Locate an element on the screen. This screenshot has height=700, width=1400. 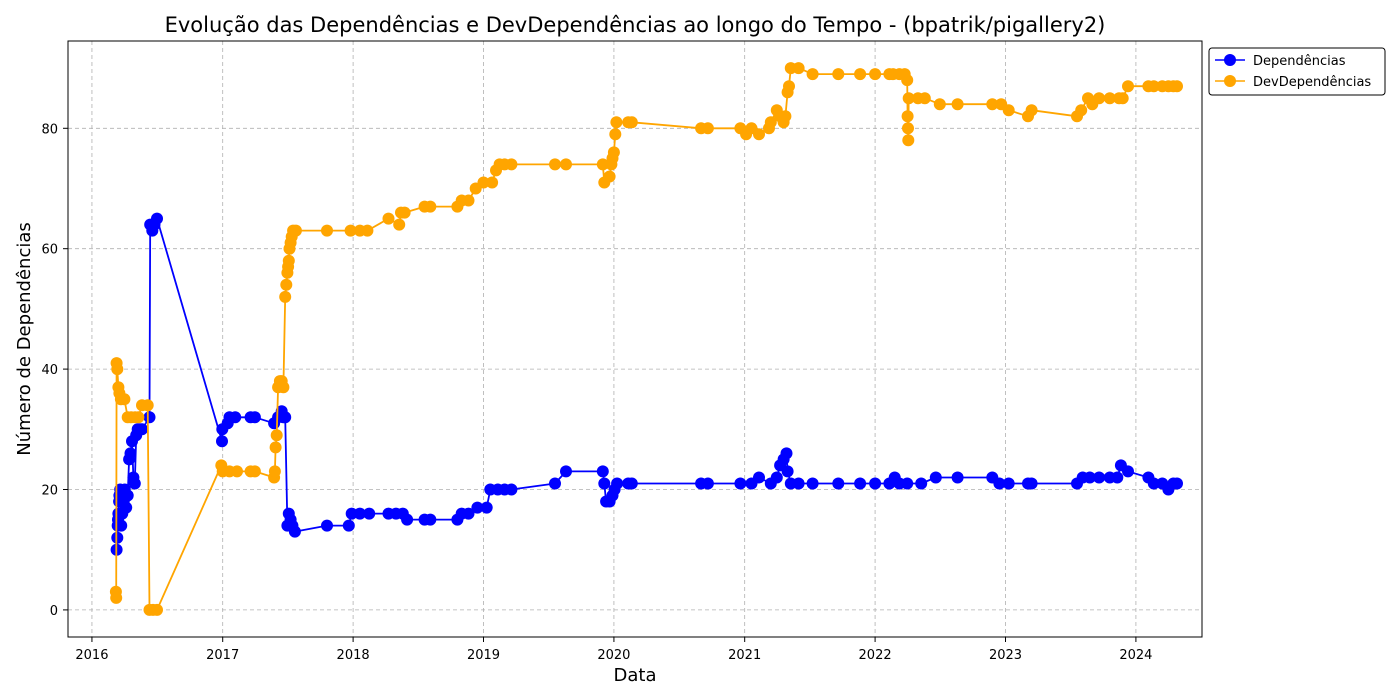
x-axis: 2016 2017 2018 2019 2020 2021 2022 2023 2024 is located at coordinates (613, 650).